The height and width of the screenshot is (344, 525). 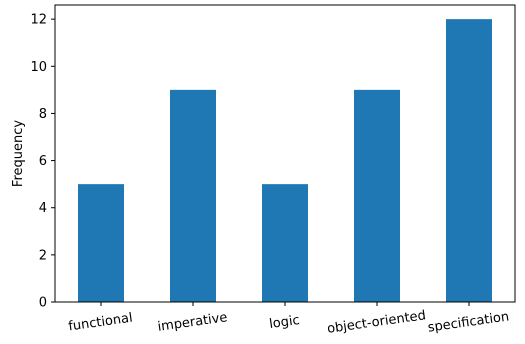 What do you see at coordinates (468, 322) in the screenshot?
I see `x-tick-label: specification` at bounding box center [468, 322].